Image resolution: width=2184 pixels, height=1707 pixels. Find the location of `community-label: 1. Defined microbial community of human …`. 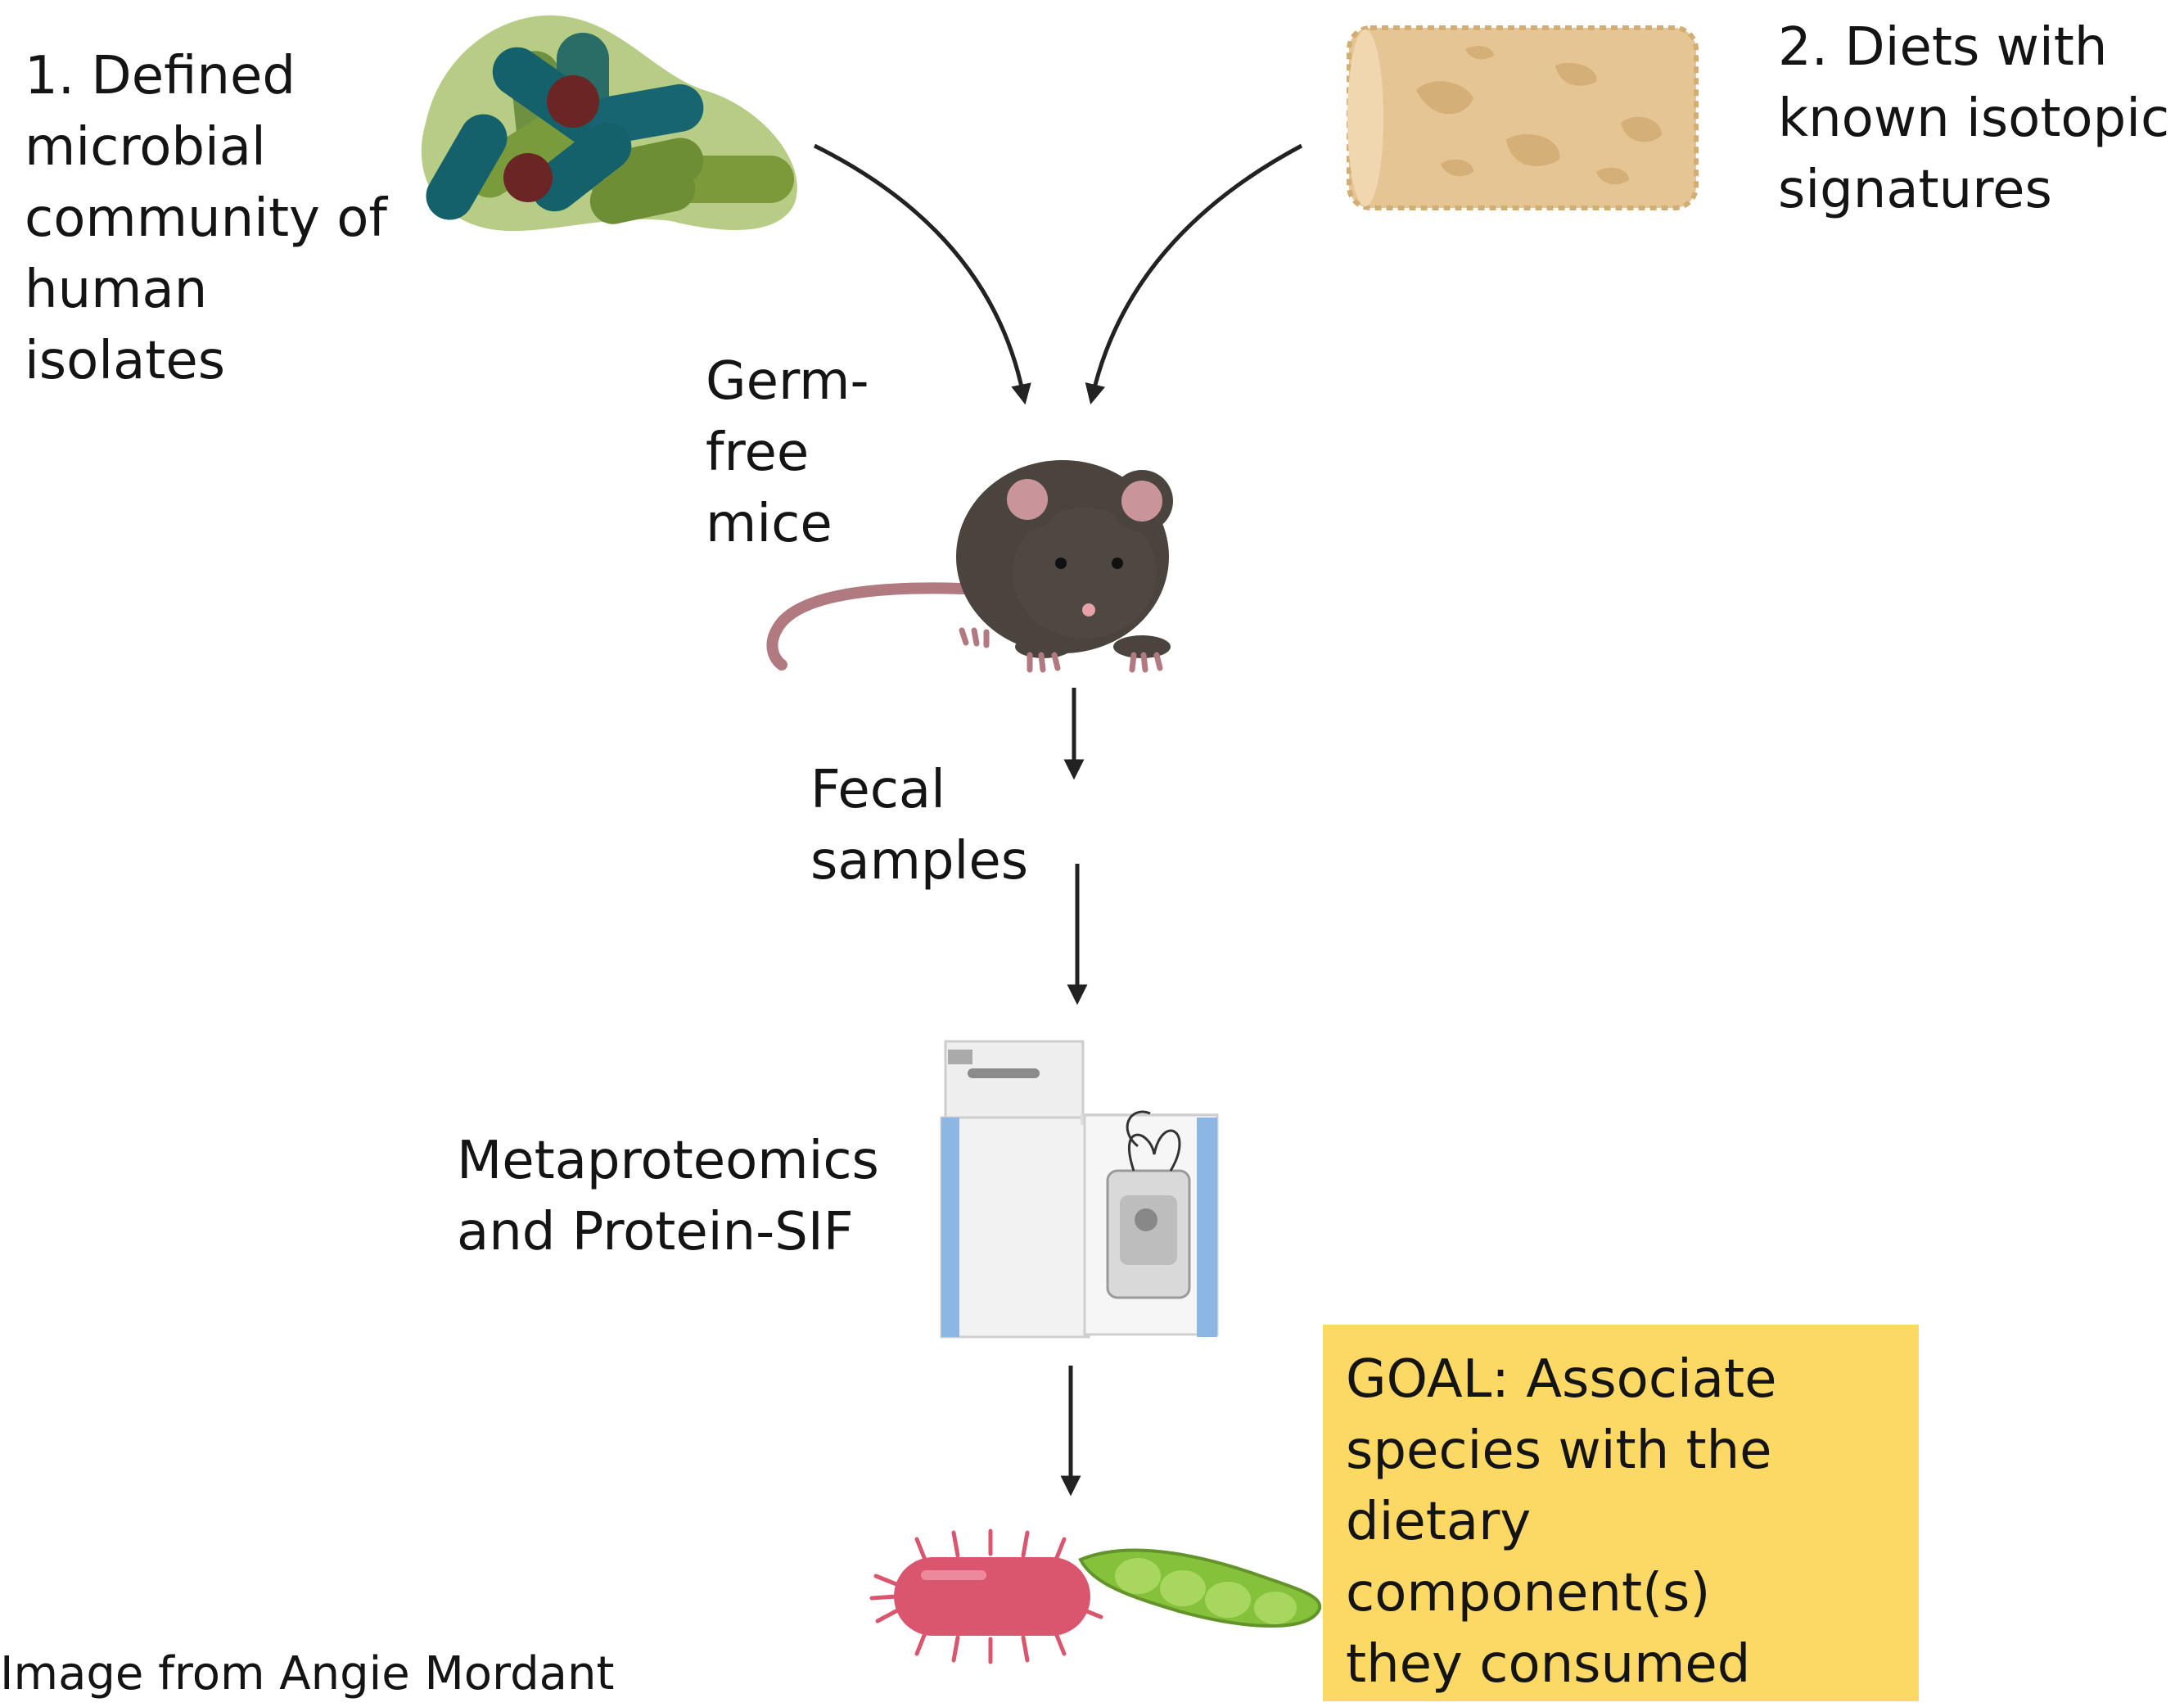

community-label: 1. Defined microbial community of human … is located at coordinates (206, 218).